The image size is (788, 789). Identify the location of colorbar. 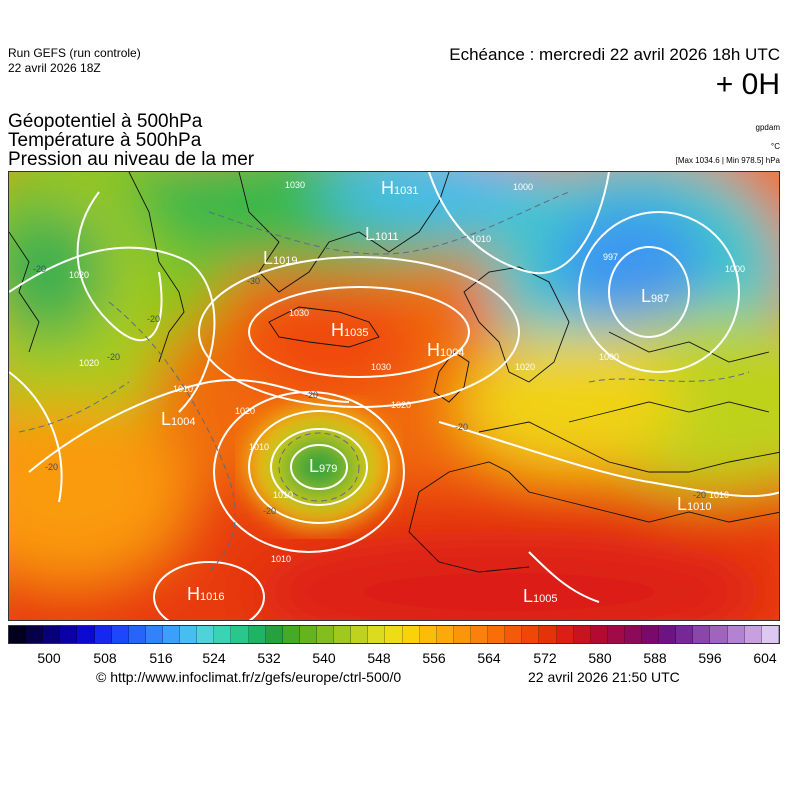
(394, 634).